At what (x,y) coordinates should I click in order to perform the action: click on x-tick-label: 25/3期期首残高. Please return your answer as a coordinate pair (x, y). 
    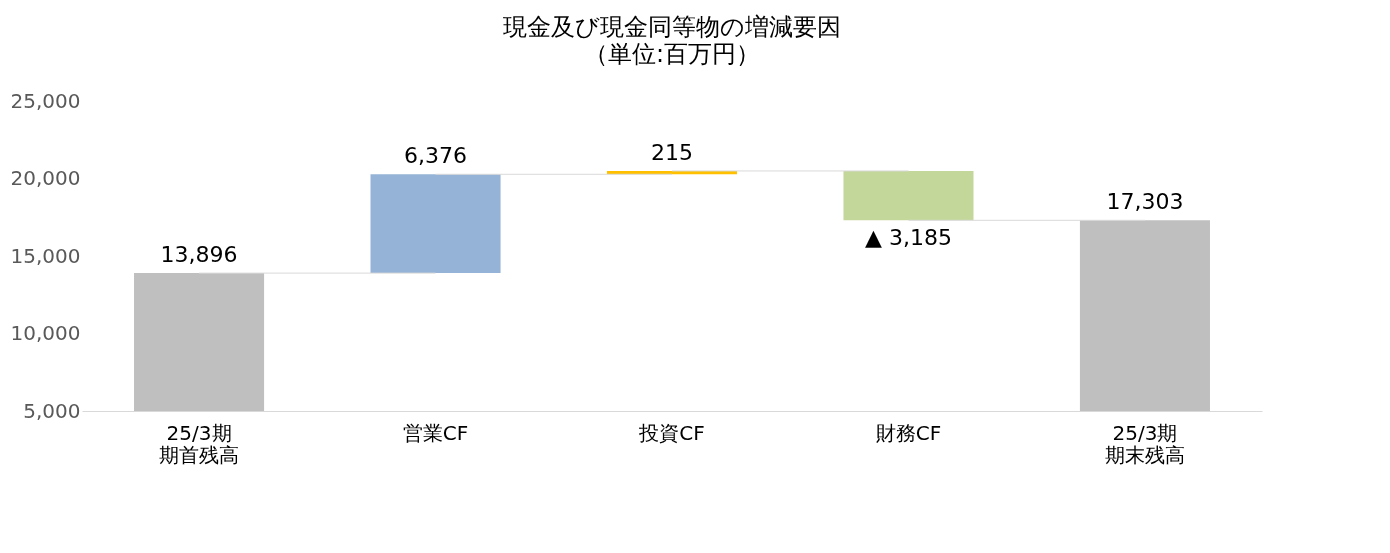
    Looking at the image, I should click on (199, 443).